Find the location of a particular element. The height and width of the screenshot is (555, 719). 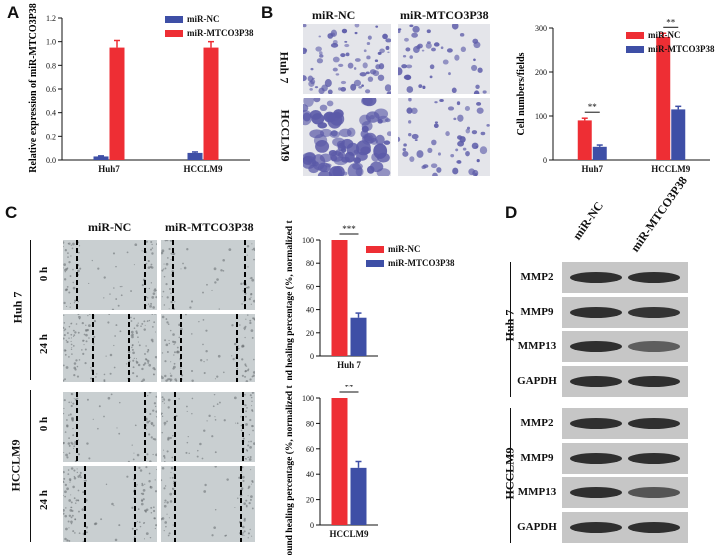

x-tick-label: HCCLM9 is located at coordinates (203, 169).